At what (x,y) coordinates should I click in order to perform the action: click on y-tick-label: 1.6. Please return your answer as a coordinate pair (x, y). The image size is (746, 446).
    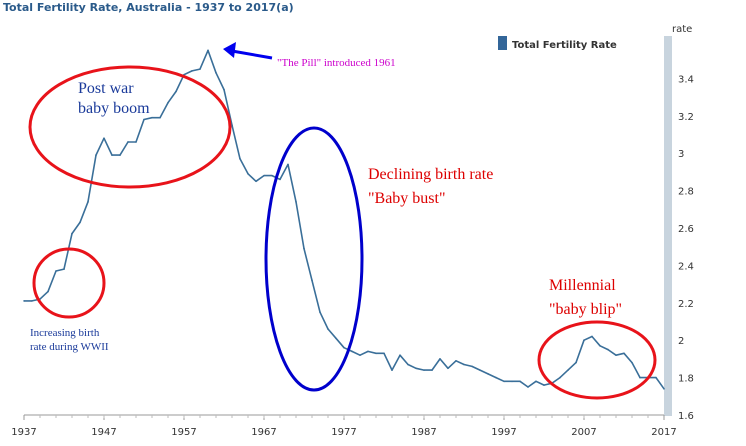
    Looking at the image, I should click on (686, 416).